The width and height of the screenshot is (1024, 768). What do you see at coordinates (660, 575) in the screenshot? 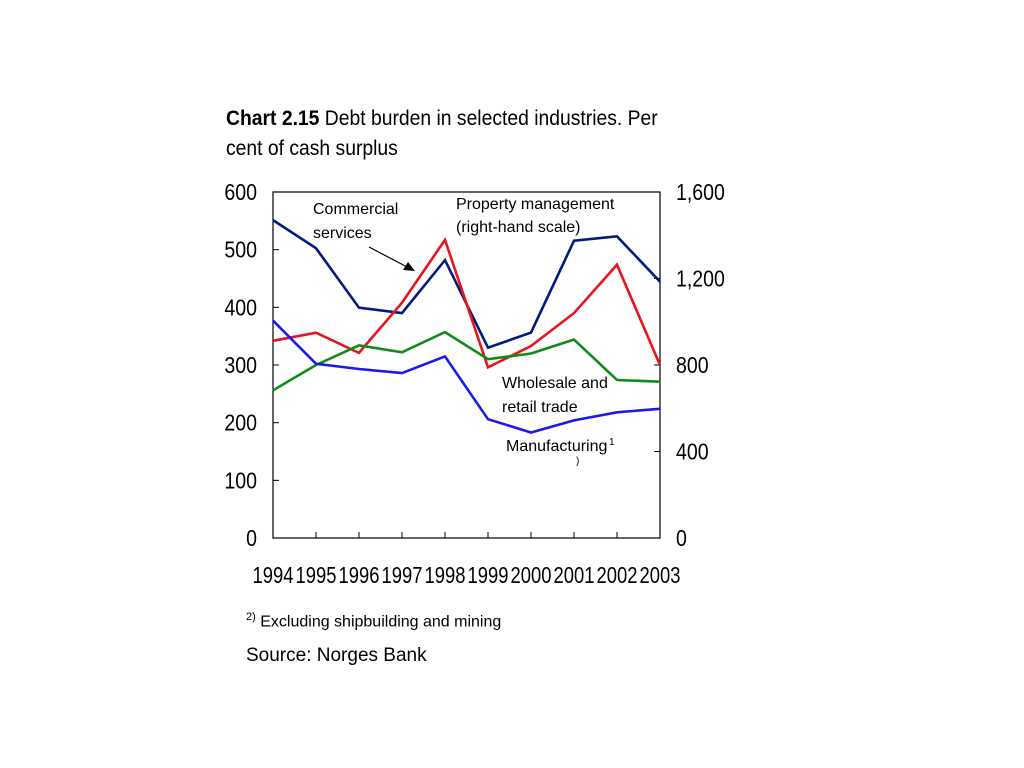
I see `x-tick-label: 2003` at bounding box center [660, 575].